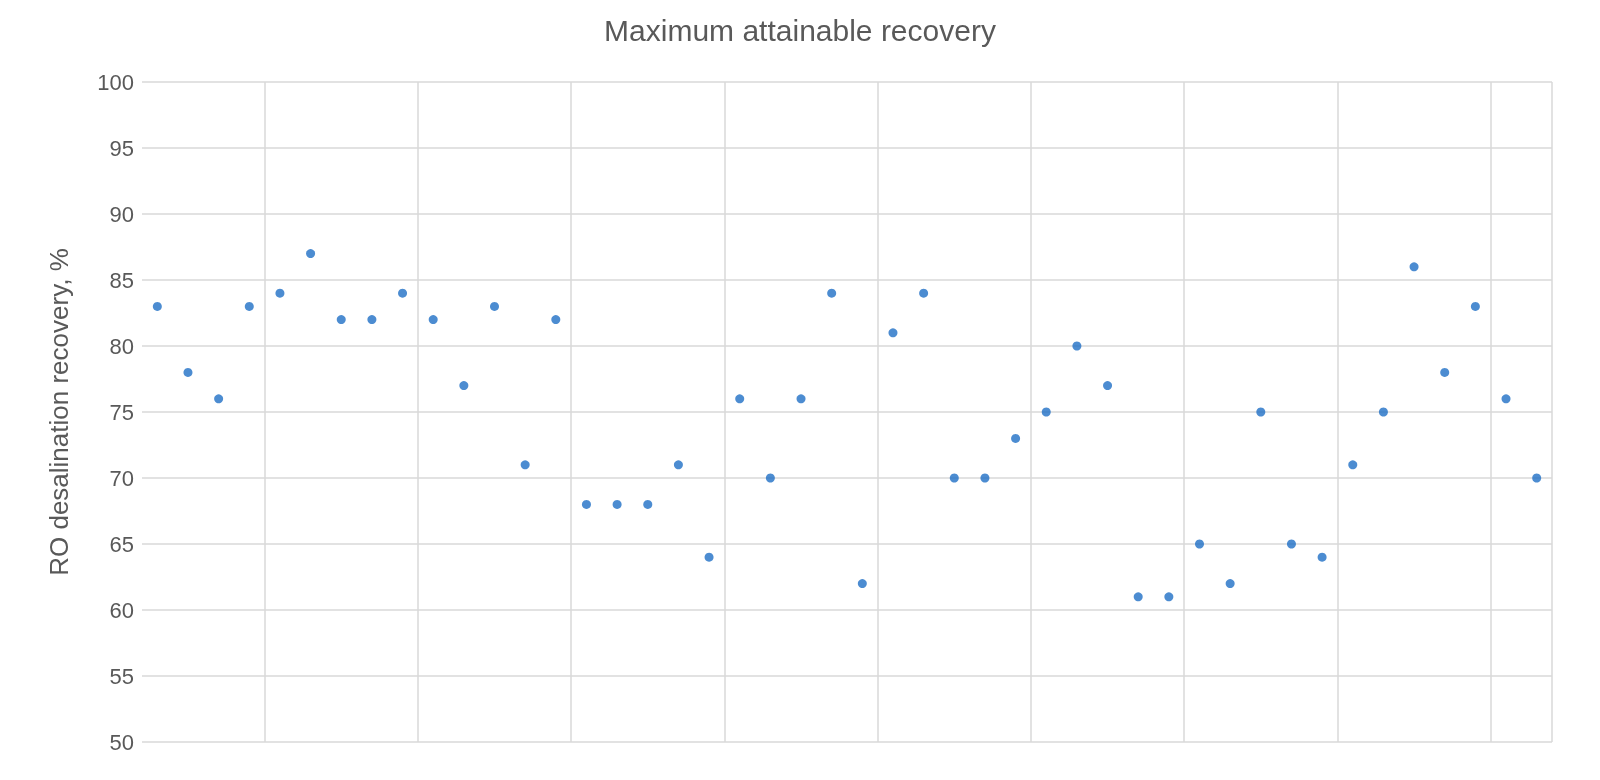 This screenshot has width=1600, height=780. What do you see at coordinates (800, 30) in the screenshot?
I see `chart-title: Maximum attainable recovery` at bounding box center [800, 30].